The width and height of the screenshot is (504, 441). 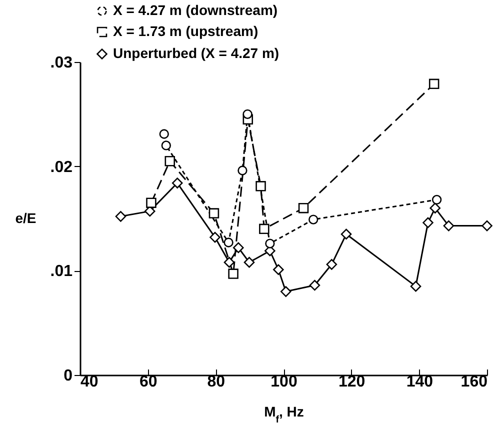 I want to click on x-axis-title: M$_{f}$, Hz, so click(x=284, y=414).